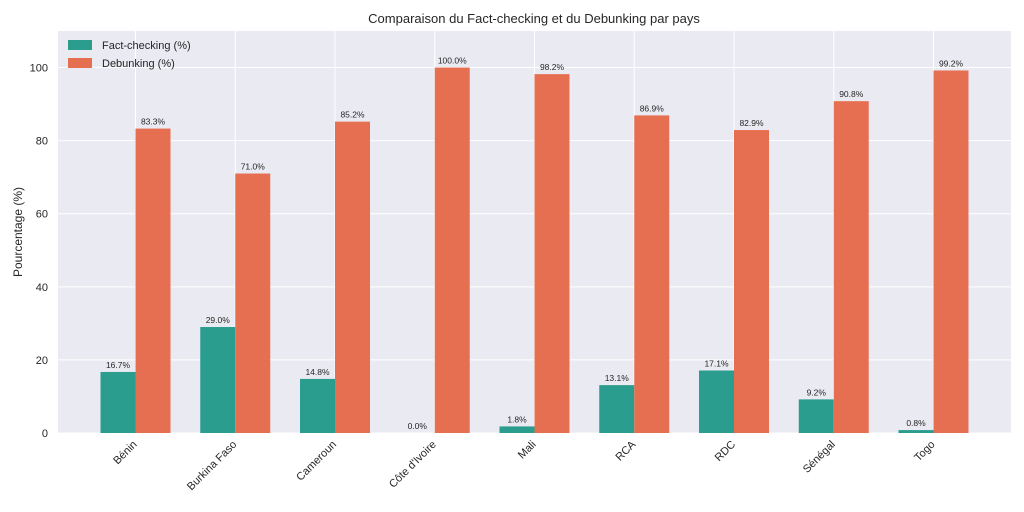 This screenshot has height=512, width=1024. Describe the element at coordinates (352, 115) in the screenshot. I see `debunking-value-label: 85.2%` at that location.